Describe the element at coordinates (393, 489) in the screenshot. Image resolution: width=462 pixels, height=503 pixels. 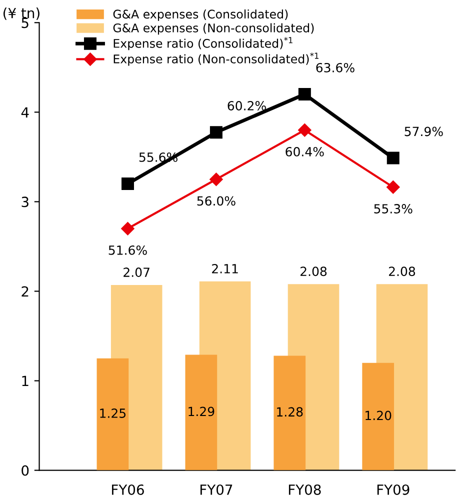
I see `x-tick-label: FY09` at that location.